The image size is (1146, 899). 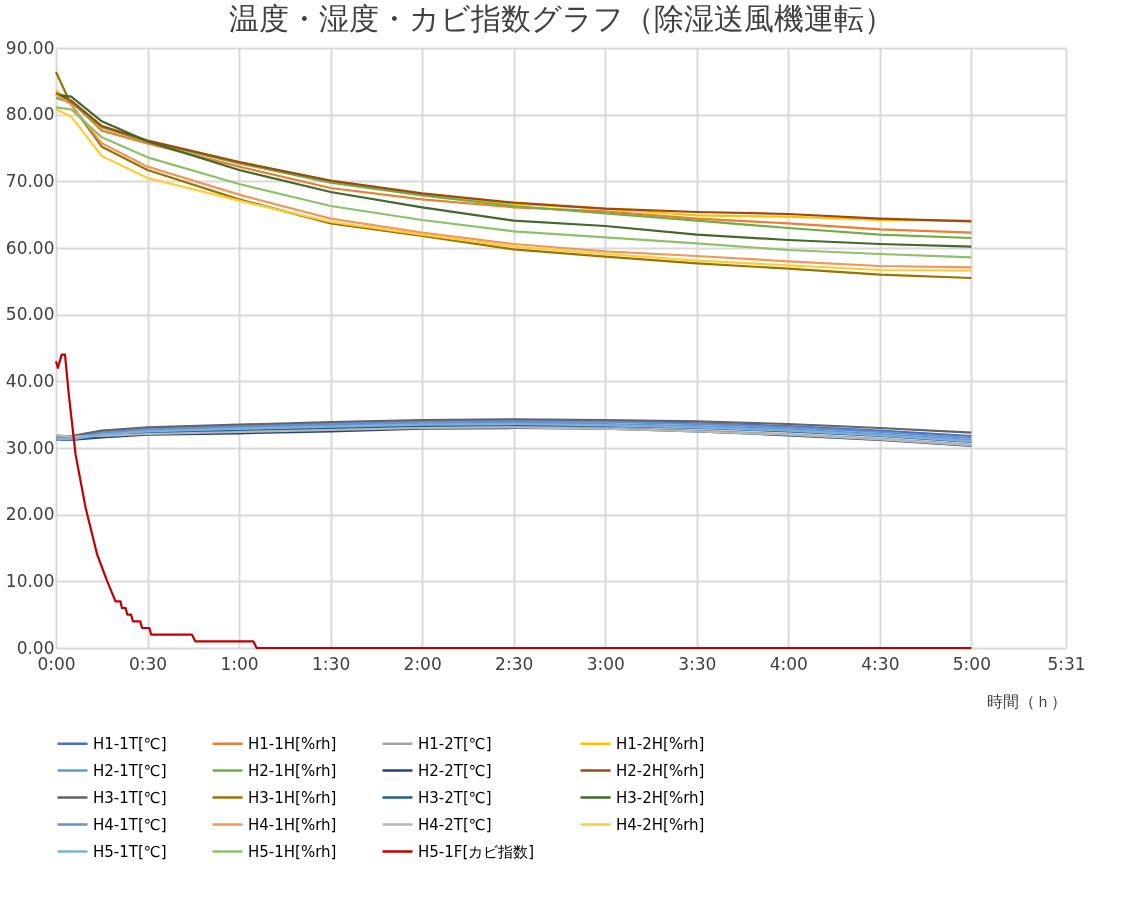 I want to click on legend-label: H4-1H[%rh], so click(x=292, y=824).